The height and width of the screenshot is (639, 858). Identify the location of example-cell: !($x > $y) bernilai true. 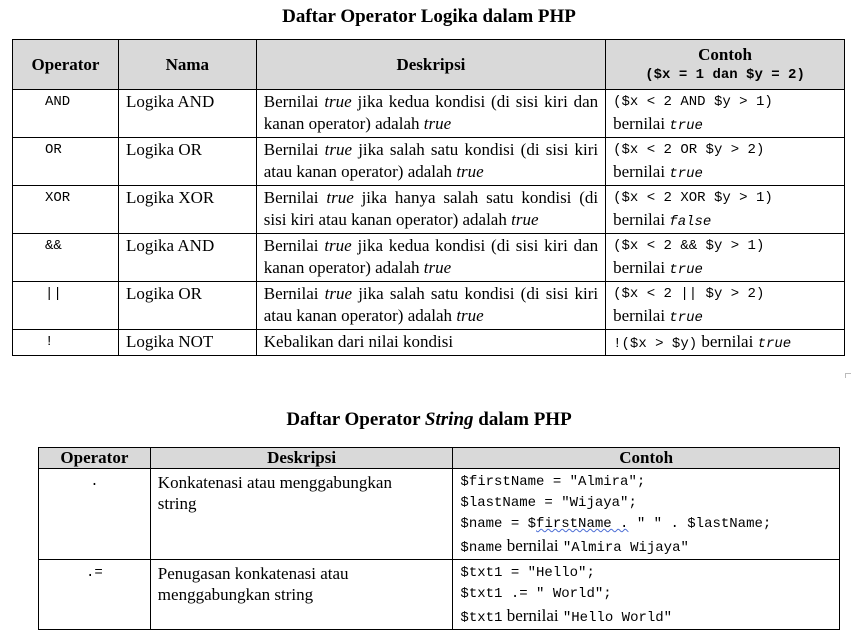
(725, 342).